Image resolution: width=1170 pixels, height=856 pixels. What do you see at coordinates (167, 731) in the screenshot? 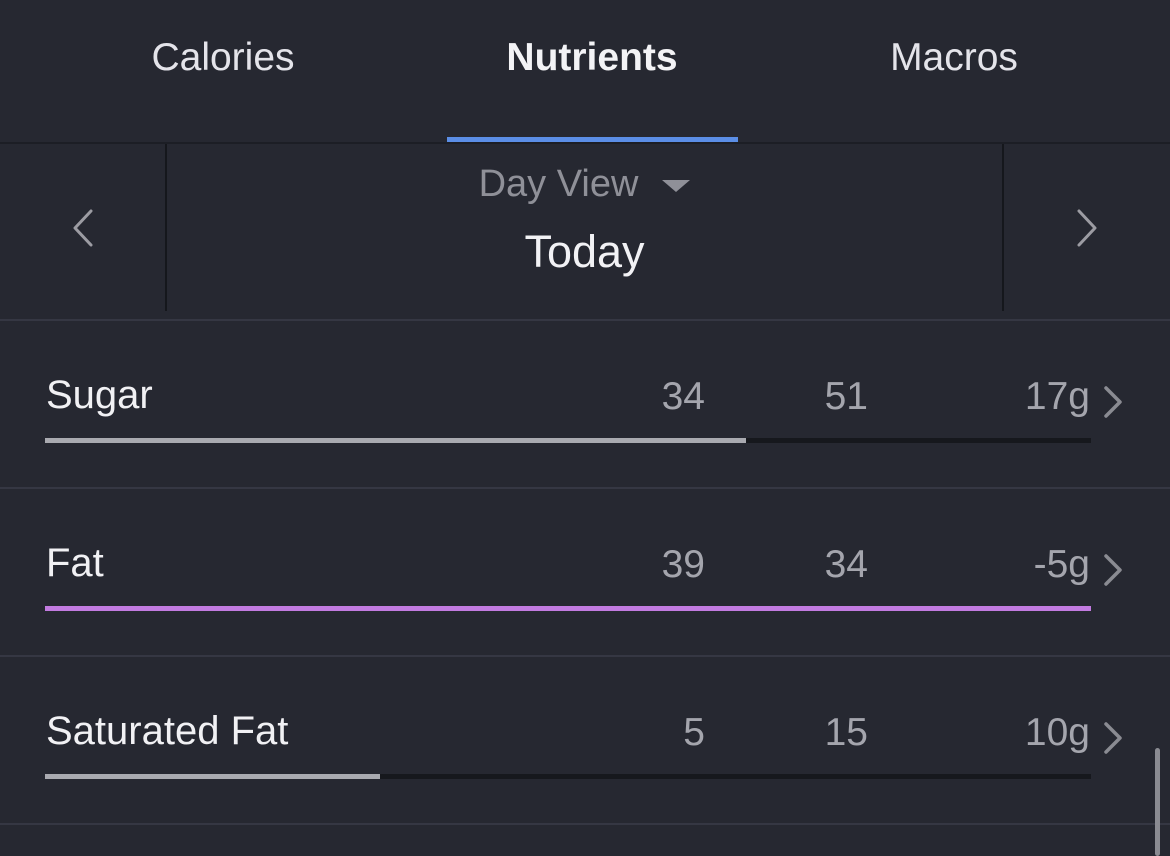
I see `nutrient-name: Saturated Fat` at bounding box center [167, 731].